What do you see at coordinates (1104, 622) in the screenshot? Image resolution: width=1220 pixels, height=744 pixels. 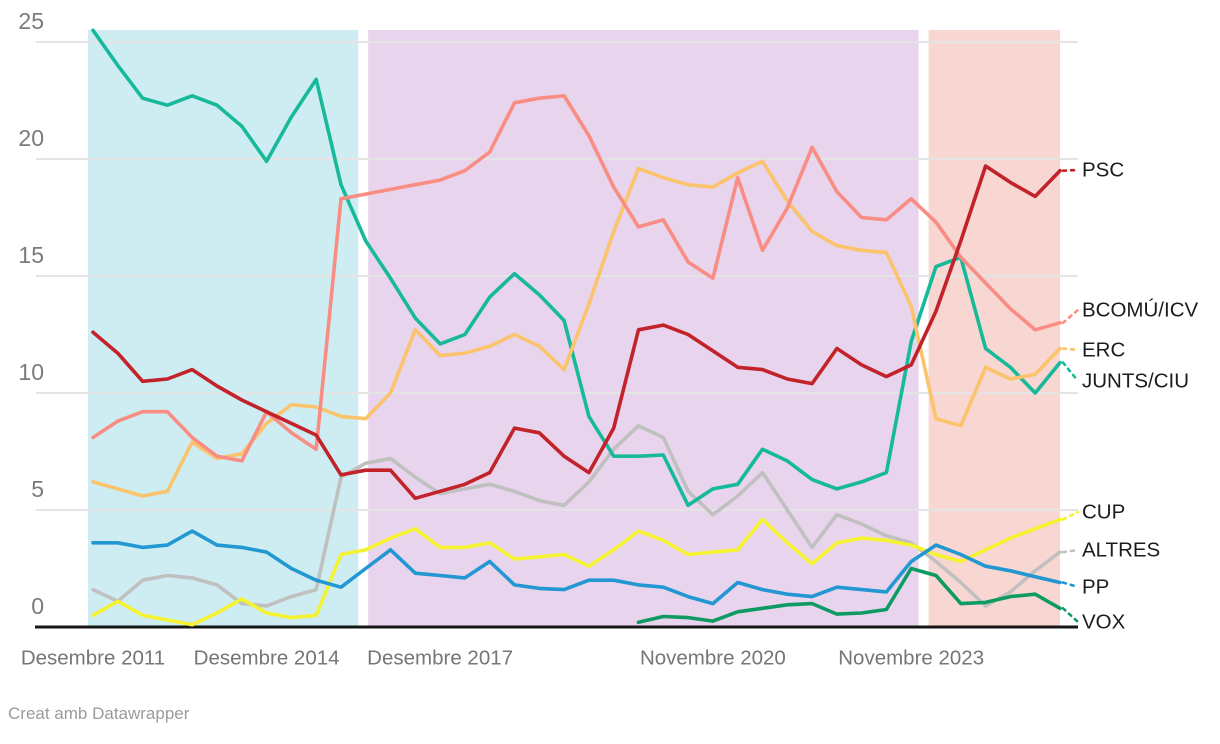 I see `series-label-vox: VOX` at bounding box center [1104, 622].